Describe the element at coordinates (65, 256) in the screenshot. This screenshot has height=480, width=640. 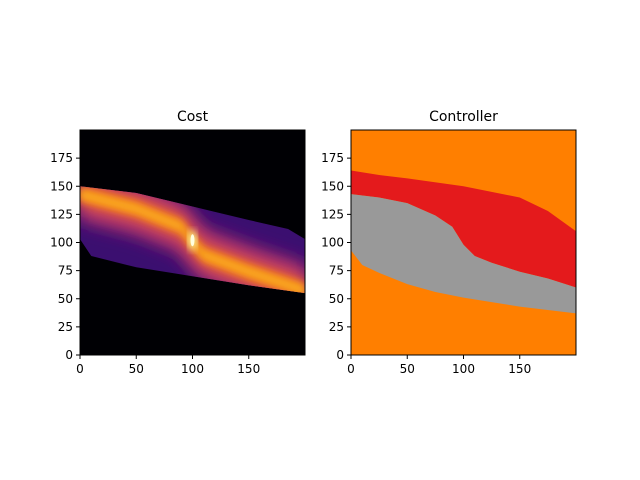
I see `cost-y-axis: 0 25 50 75 100 125 150 175` at that location.